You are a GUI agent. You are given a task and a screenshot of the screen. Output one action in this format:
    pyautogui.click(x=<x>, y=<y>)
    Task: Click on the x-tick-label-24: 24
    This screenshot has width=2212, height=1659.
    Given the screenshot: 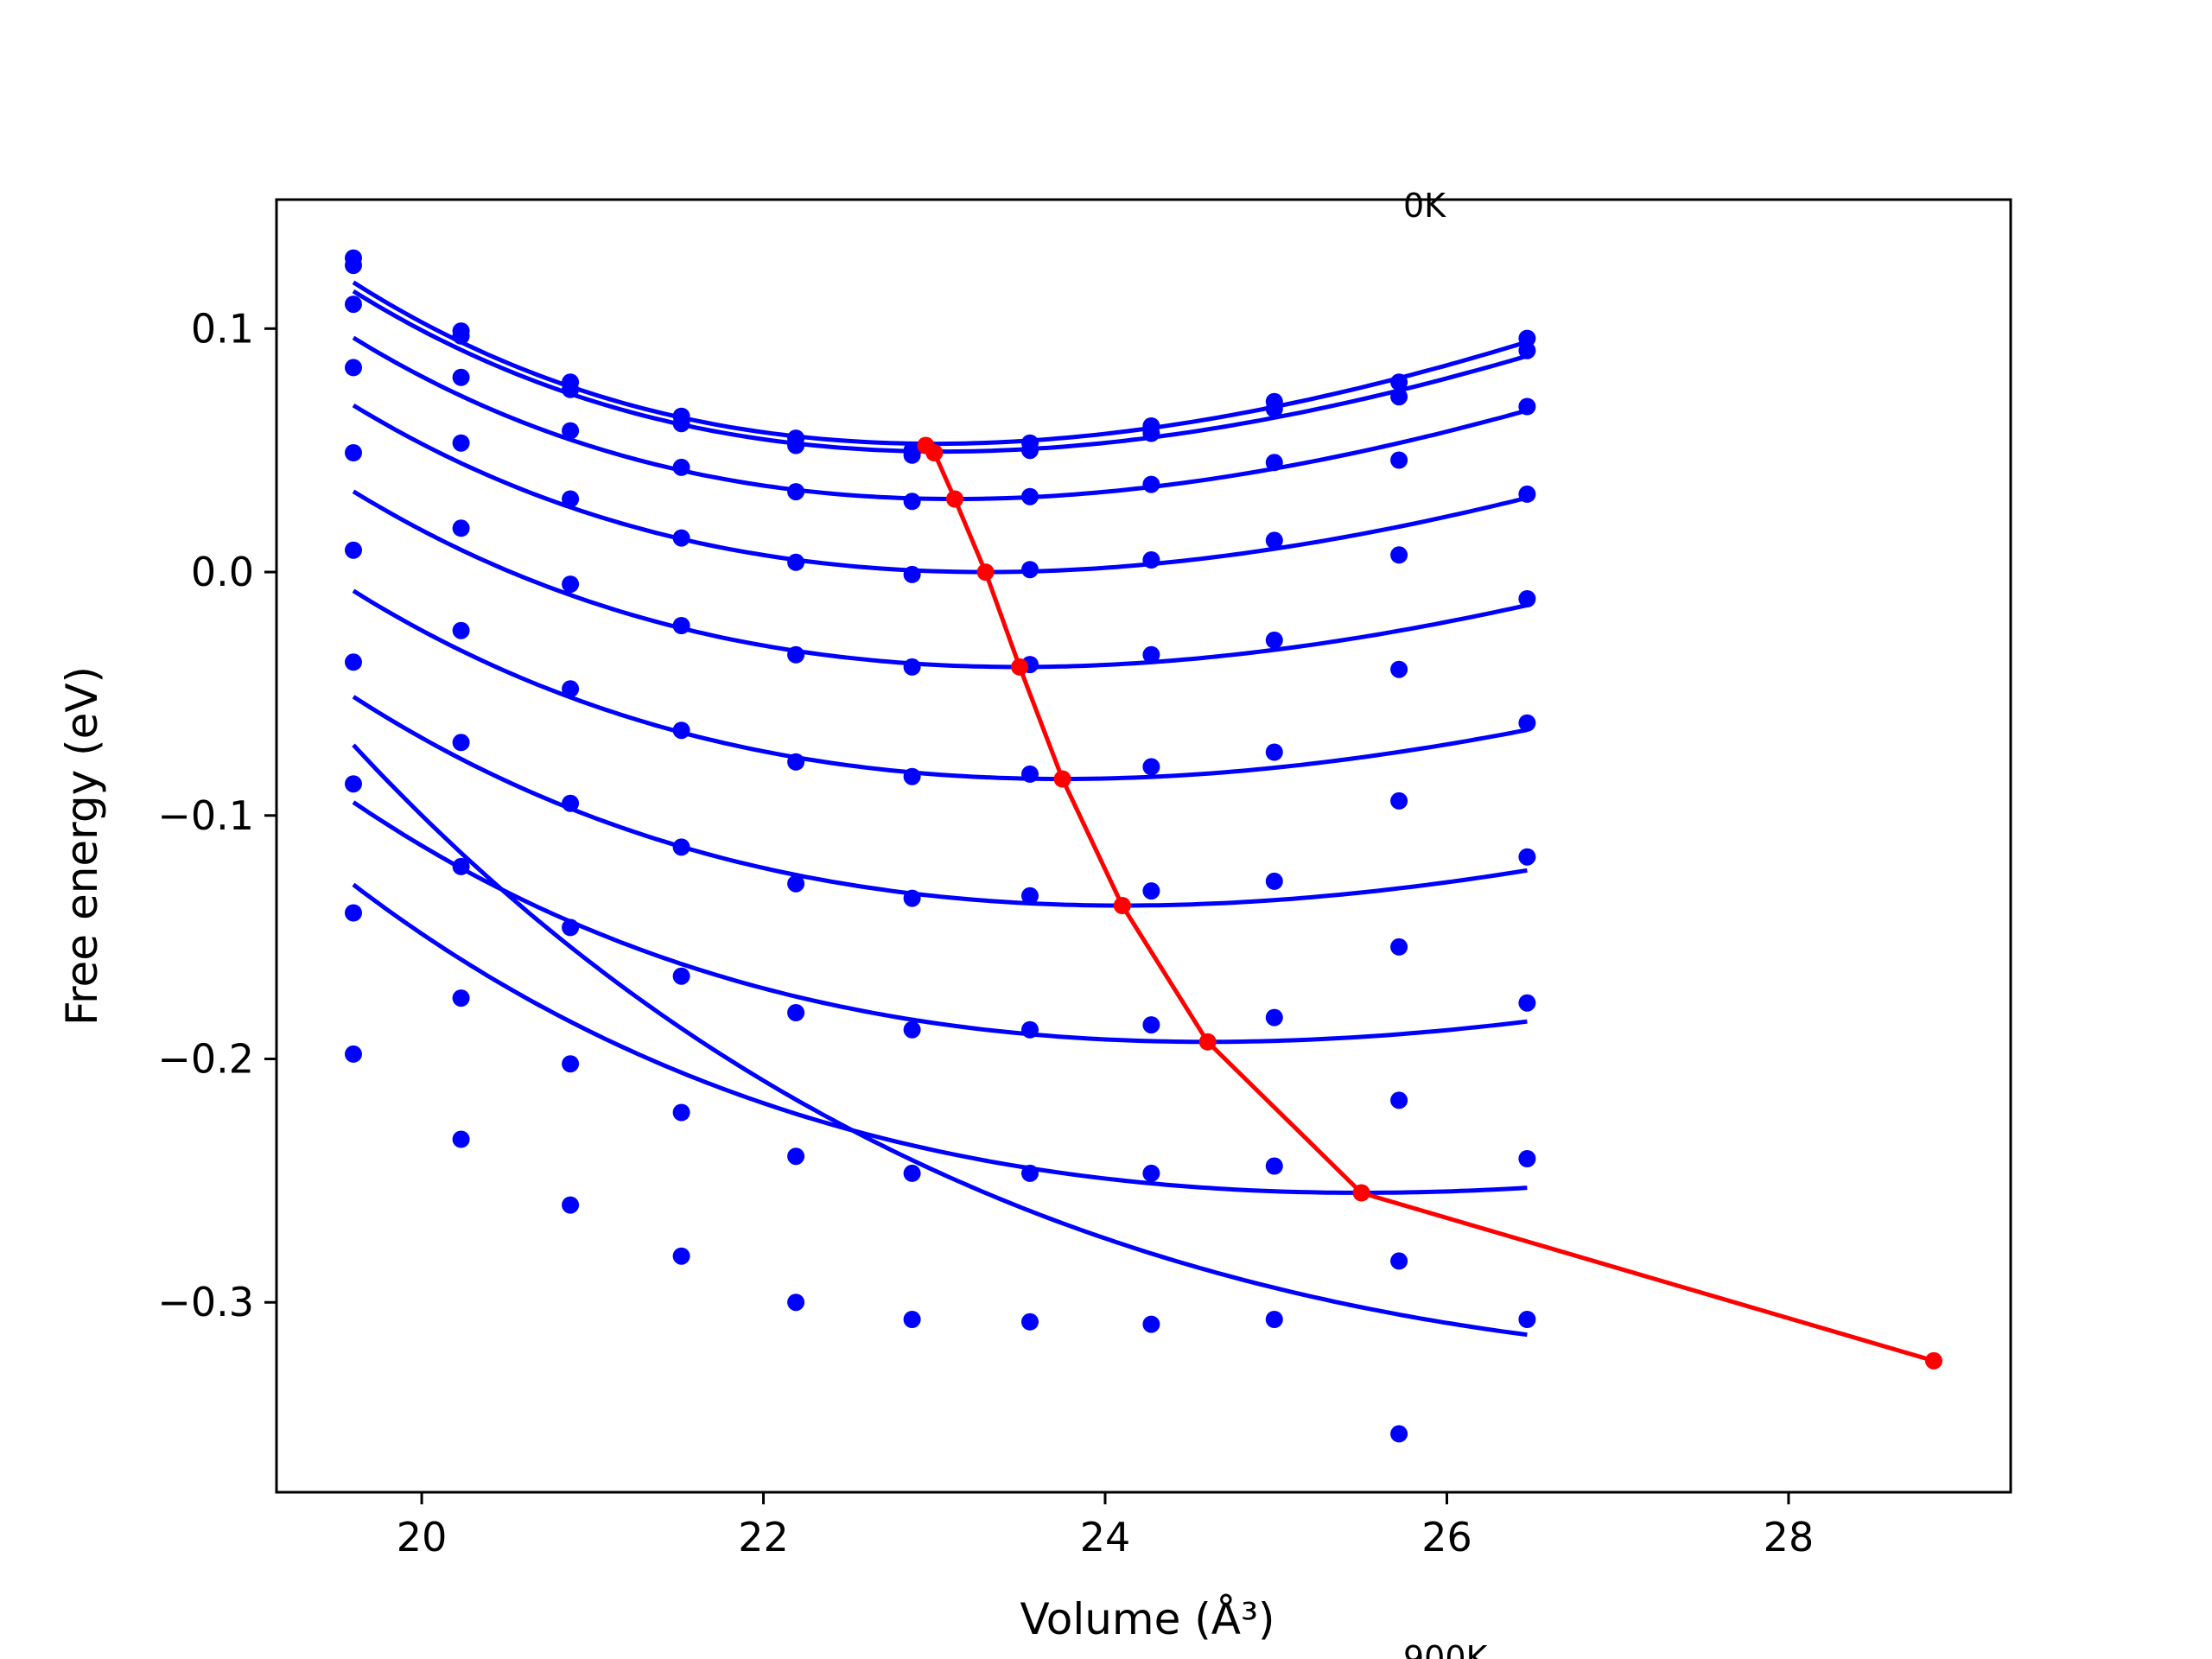 What is the action you would take?
    pyautogui.click(x=1105, y=1537)
    